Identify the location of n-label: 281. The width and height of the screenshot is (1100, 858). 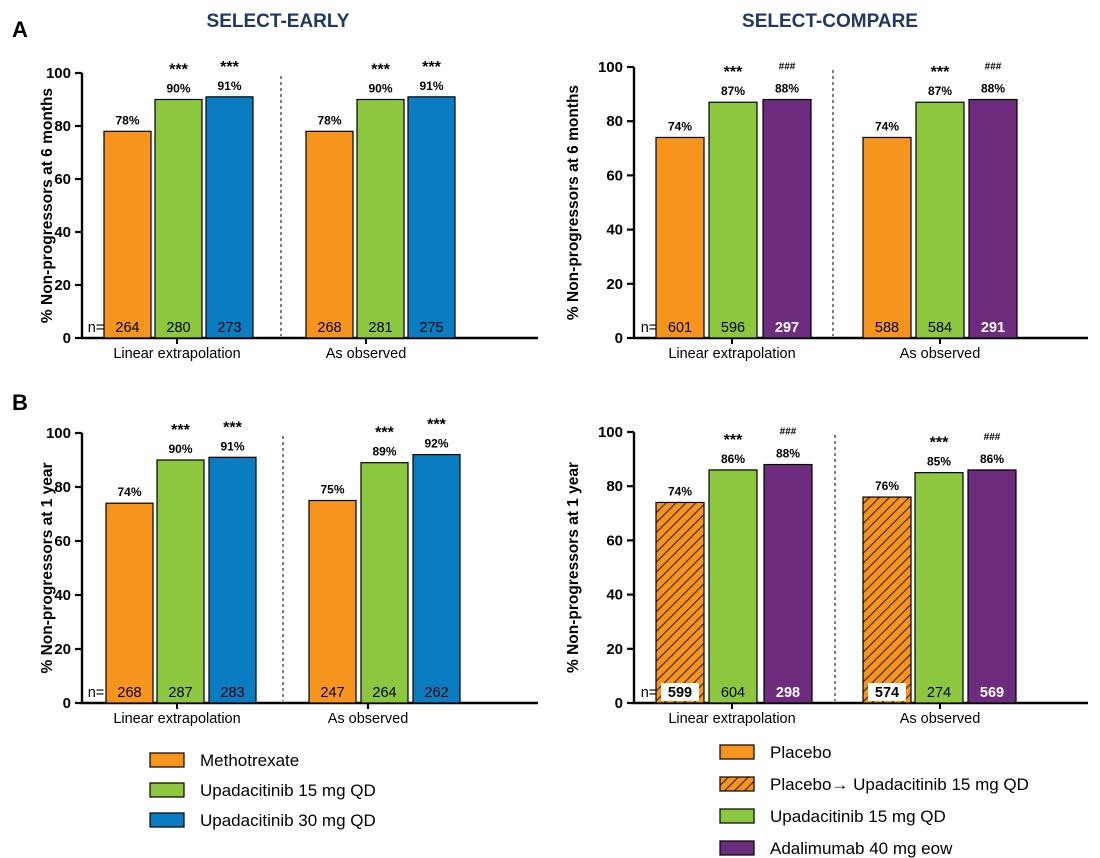
(380, 328).